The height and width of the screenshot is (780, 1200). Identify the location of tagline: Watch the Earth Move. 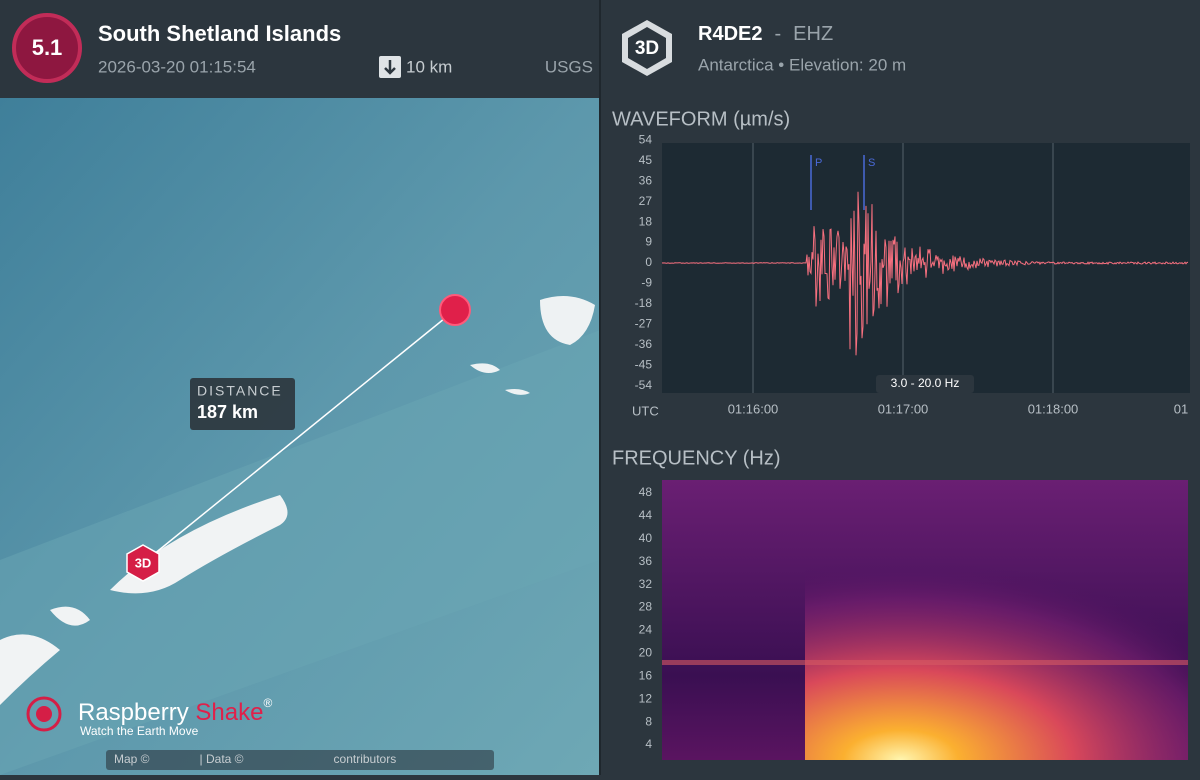
(139, 731).